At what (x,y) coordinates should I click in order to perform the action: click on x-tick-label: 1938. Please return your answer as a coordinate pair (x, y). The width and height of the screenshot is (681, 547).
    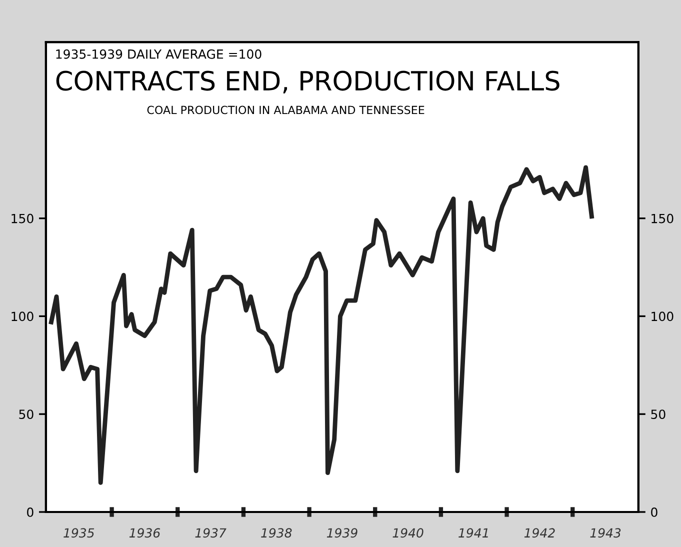
    Looking at the image, I should click on (276, 533).